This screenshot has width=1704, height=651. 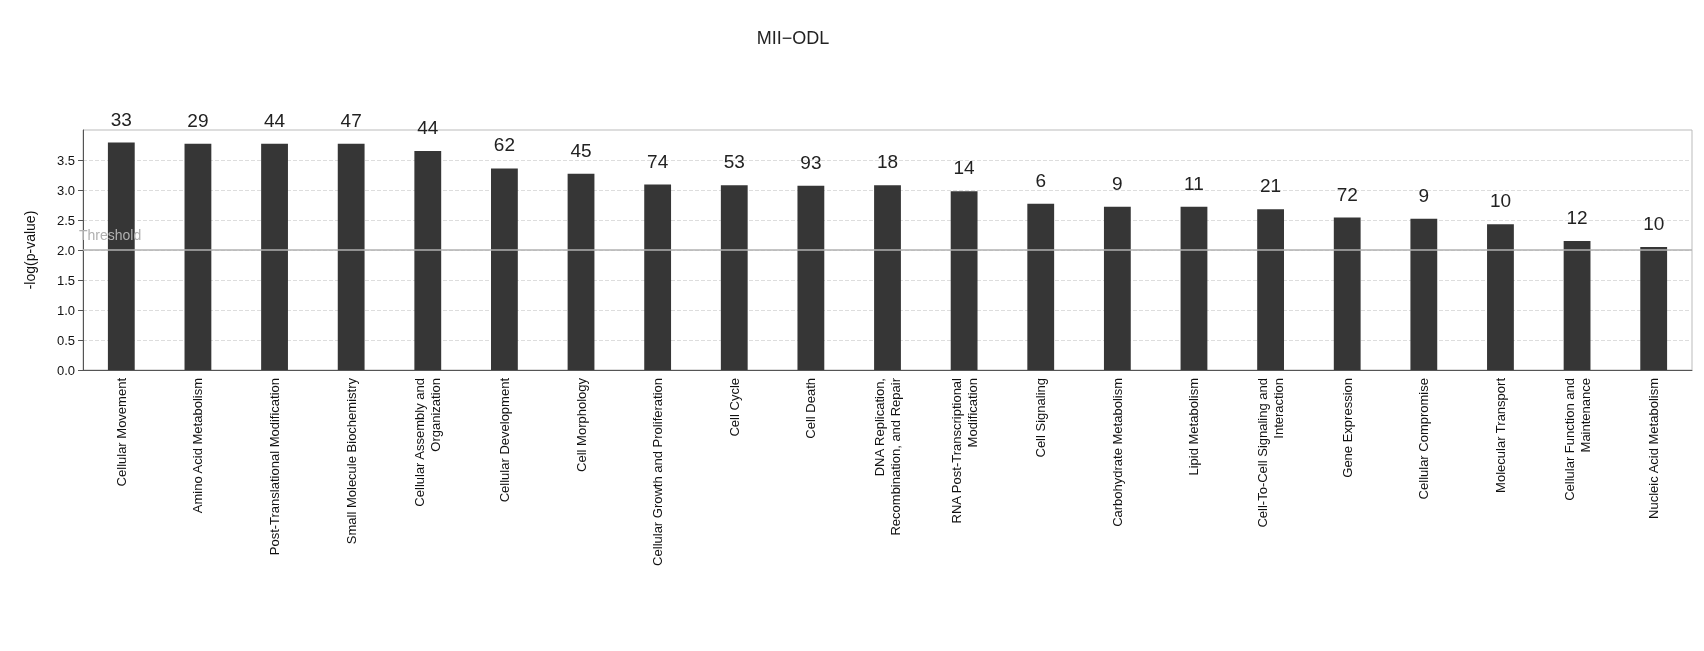 What do you see at coordinates (1577, 439) in the screenshot?
I see `x-tick-label: Cellular Function and Maintenance` at bounding box center [1577, 439].